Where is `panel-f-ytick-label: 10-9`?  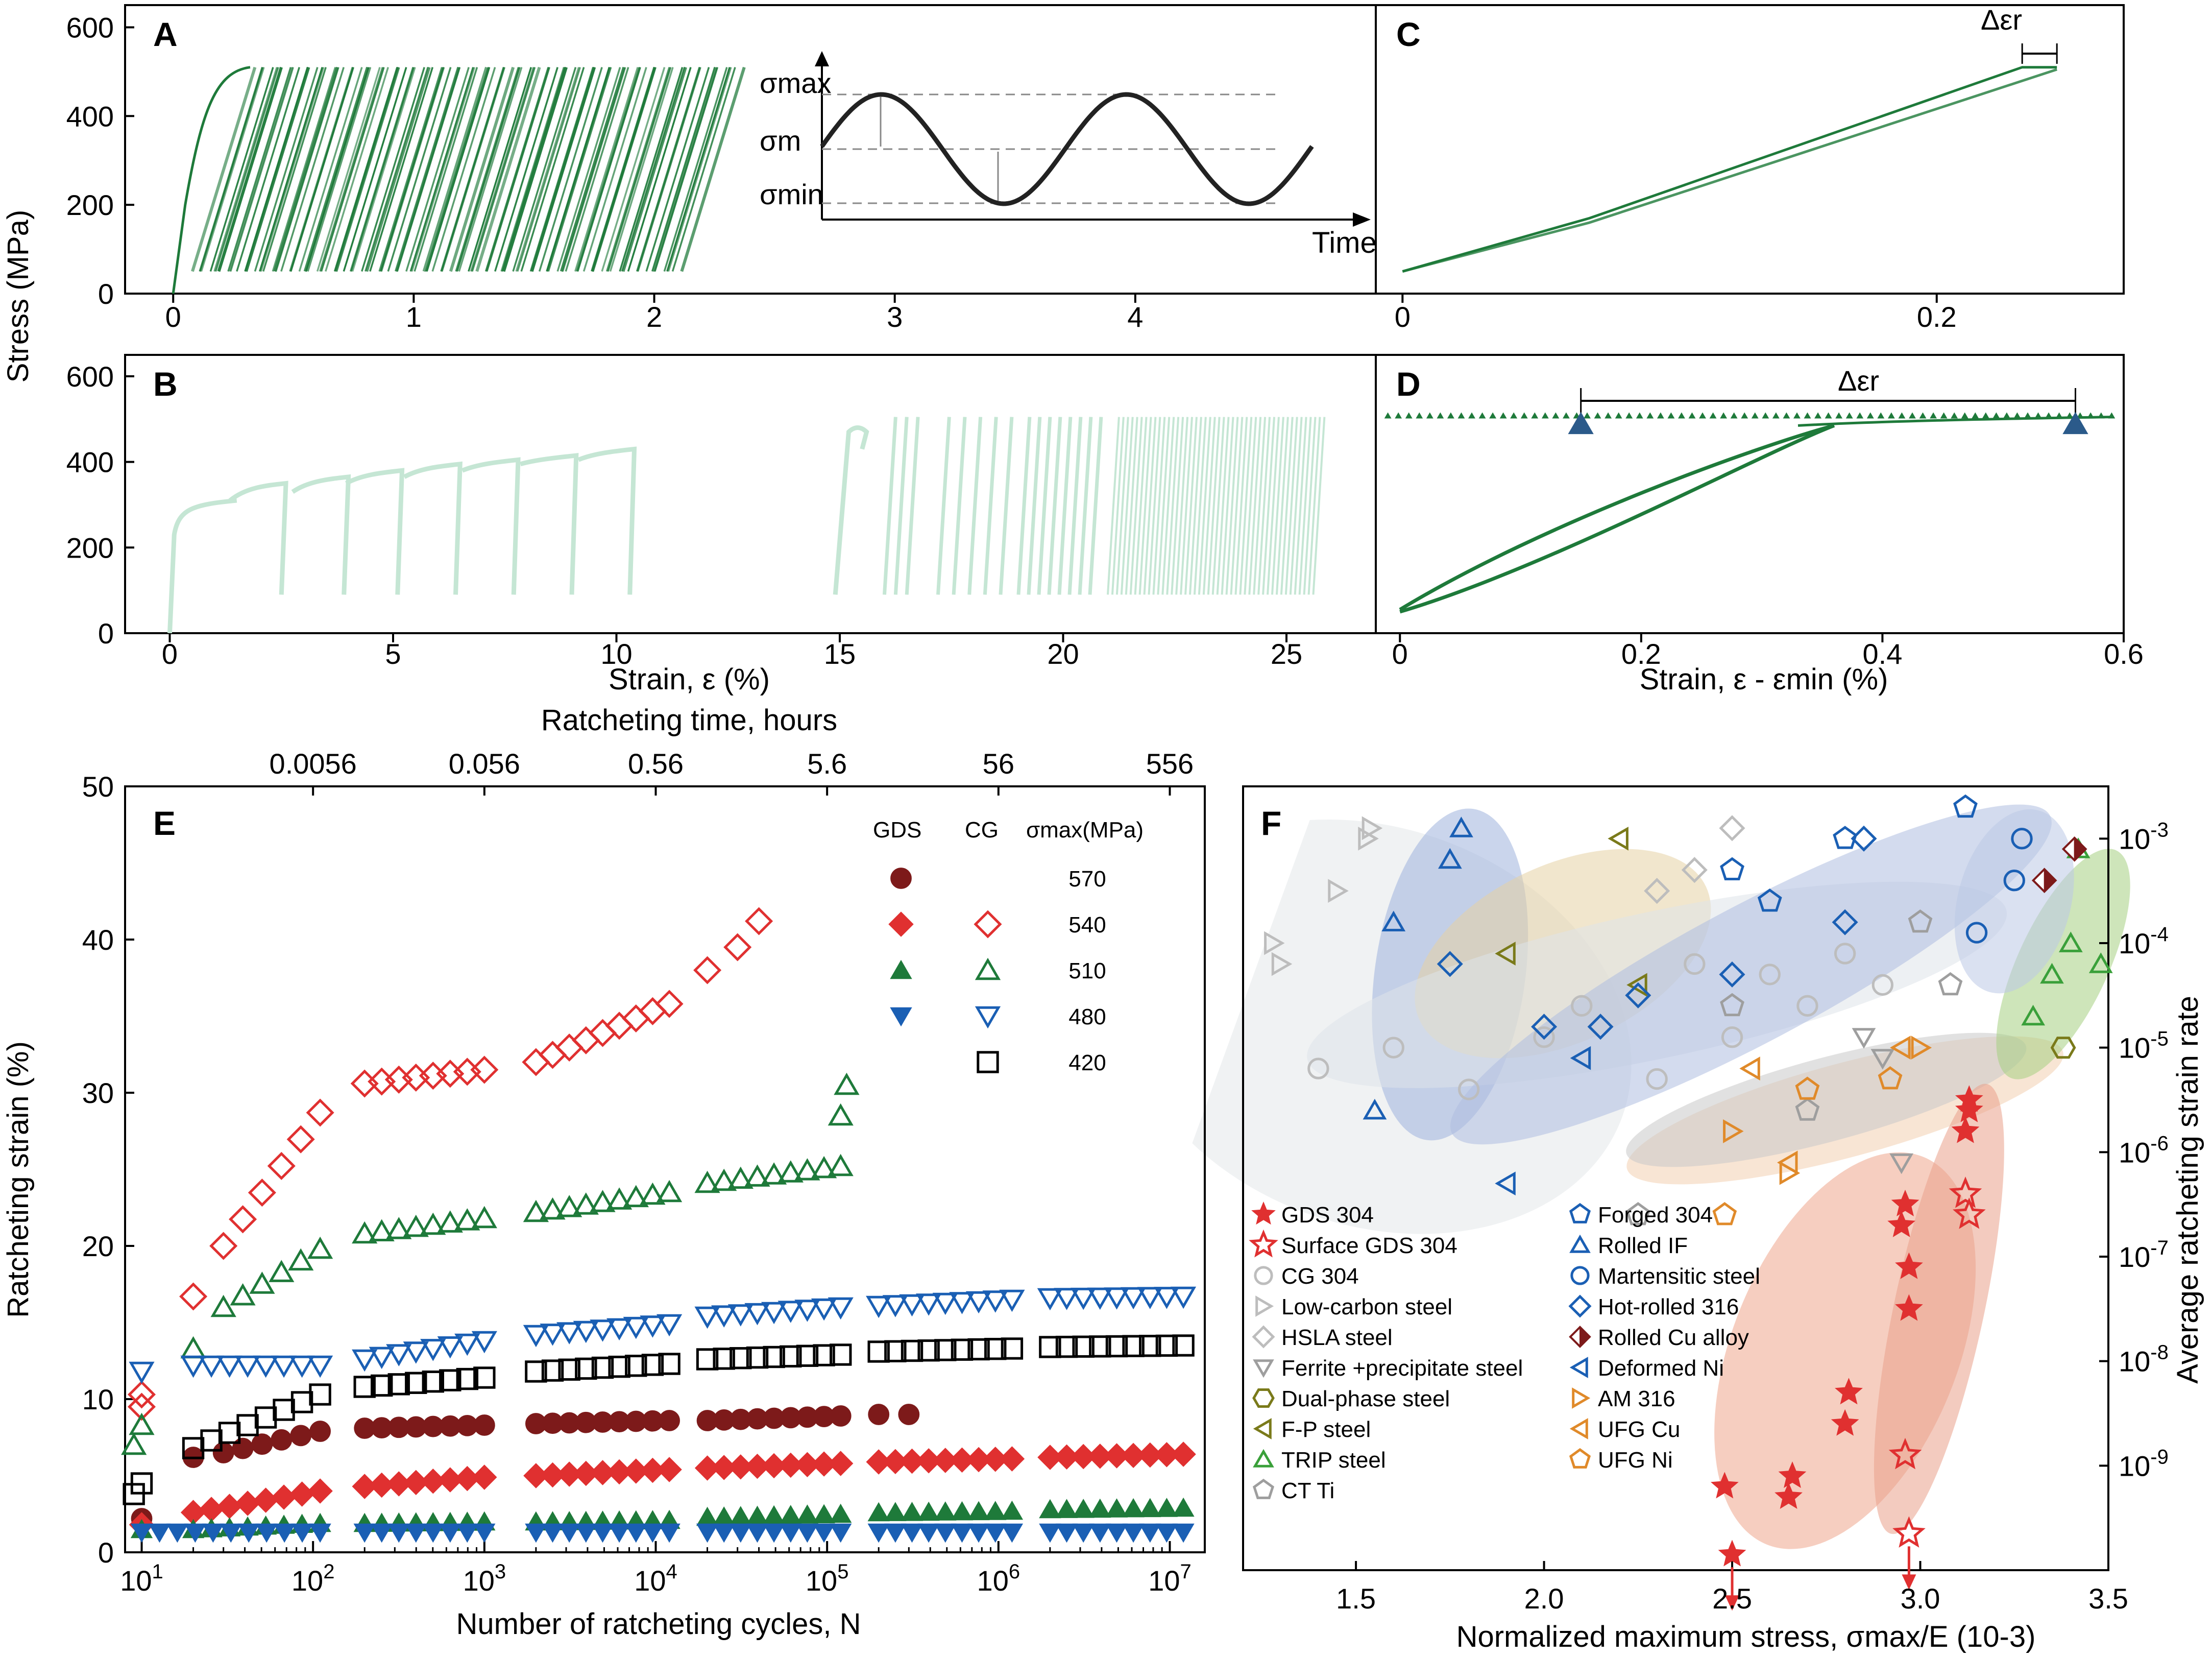
panel-f-ytick-label: 10-9 is located at coordinates (2144, 1464).